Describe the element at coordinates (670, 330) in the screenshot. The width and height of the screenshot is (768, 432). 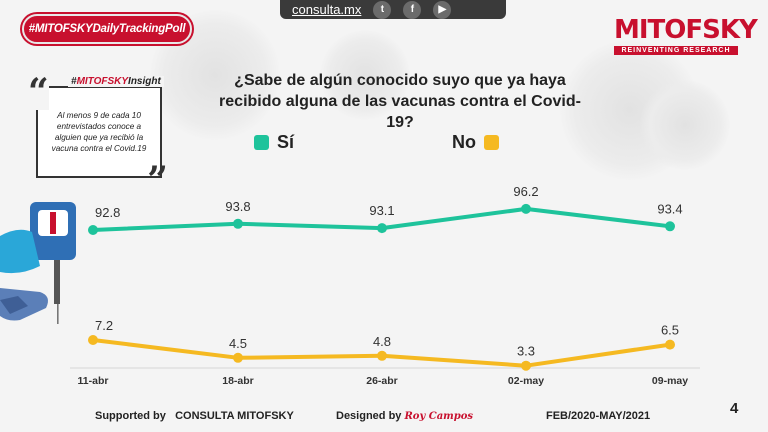
I see `data-label-no: 6.5` at that location.